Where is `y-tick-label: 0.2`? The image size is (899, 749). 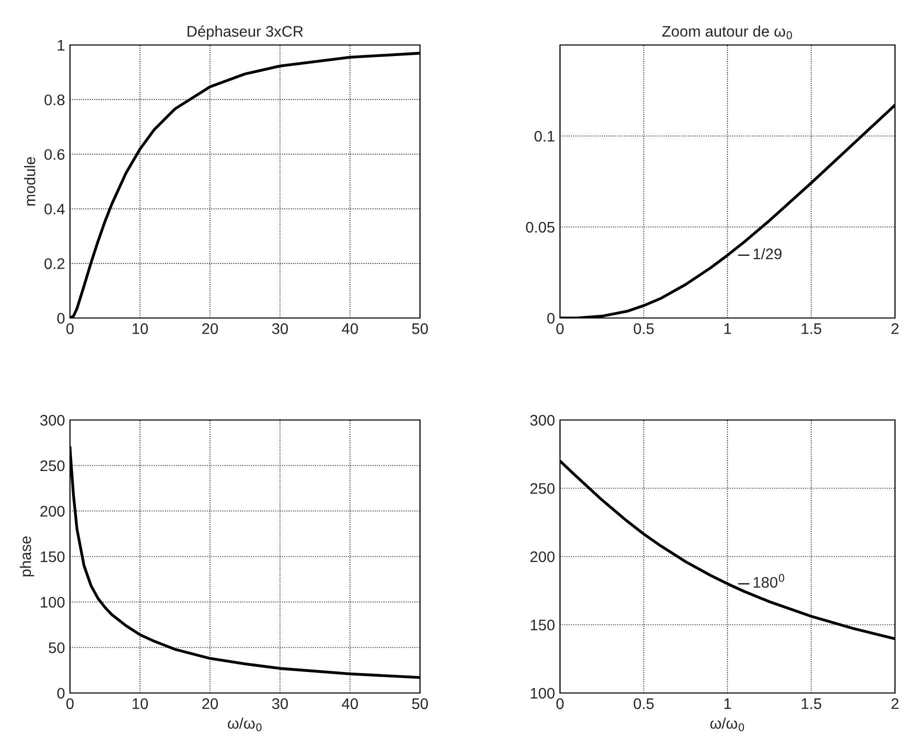
y-tick-label: 0.2 is located at coordinates (54, 264).